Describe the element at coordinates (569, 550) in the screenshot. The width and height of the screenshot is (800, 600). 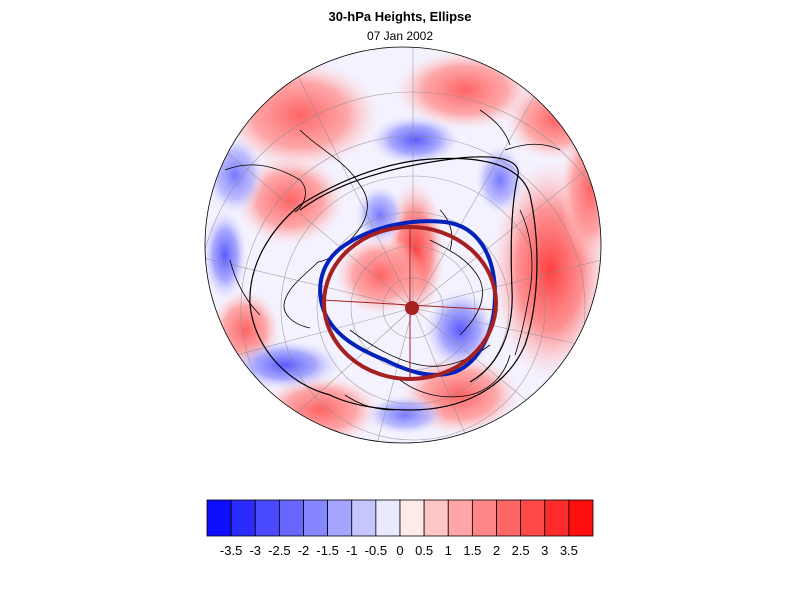
I see `colorbar-tick-label: 3.5` at that location.